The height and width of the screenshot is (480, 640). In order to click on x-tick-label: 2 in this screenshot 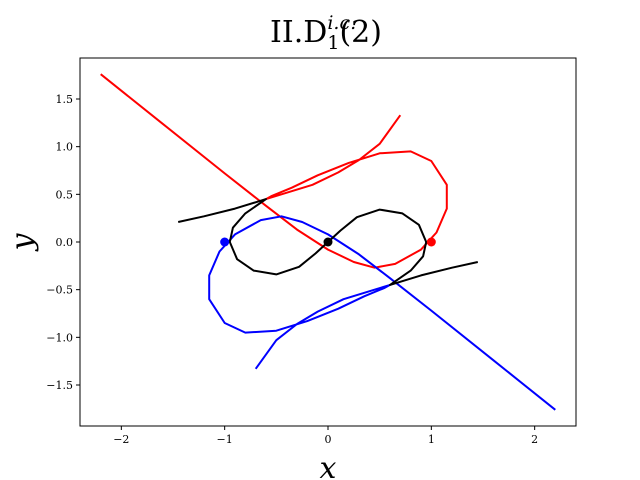, I will do `click(534, 439)`.